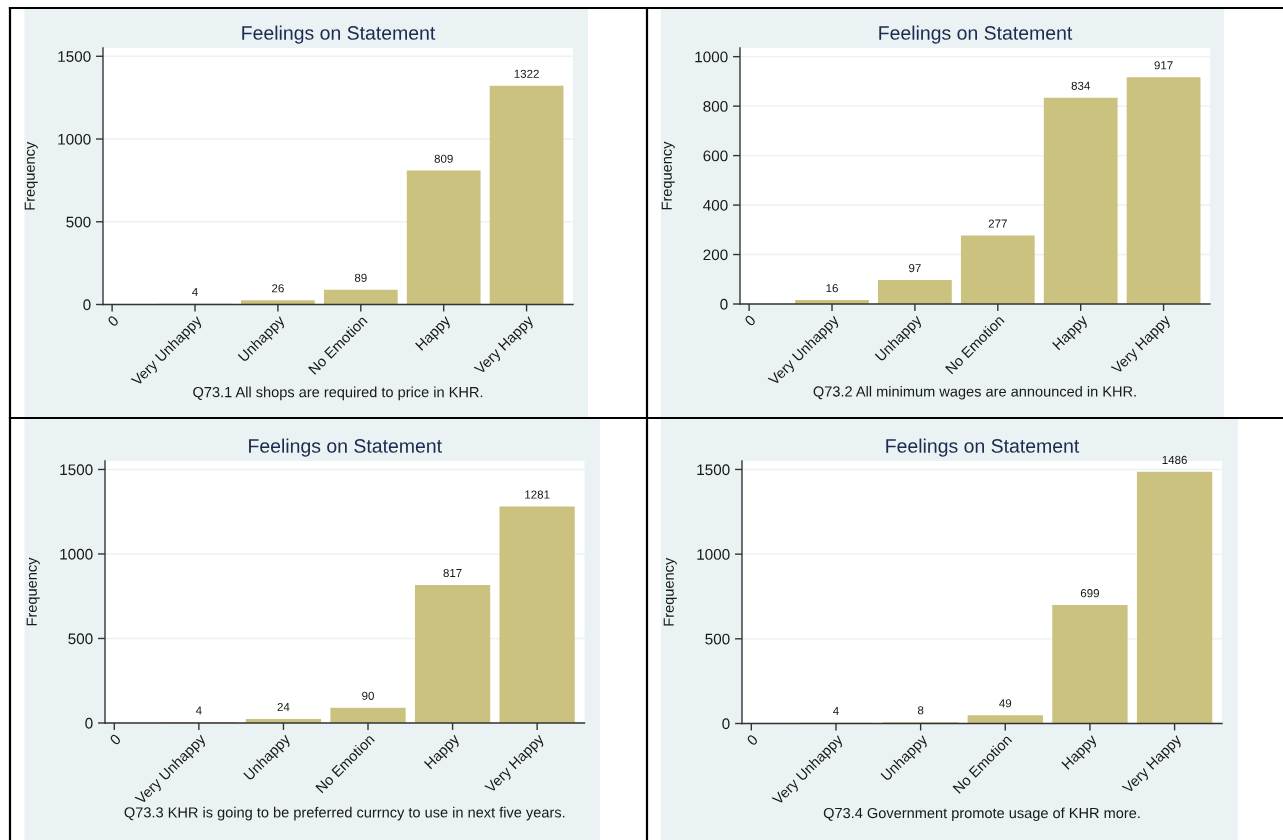 This screenshot has height=840, width=1283. I want to click on data-label: 1486, so click(1174, 459).